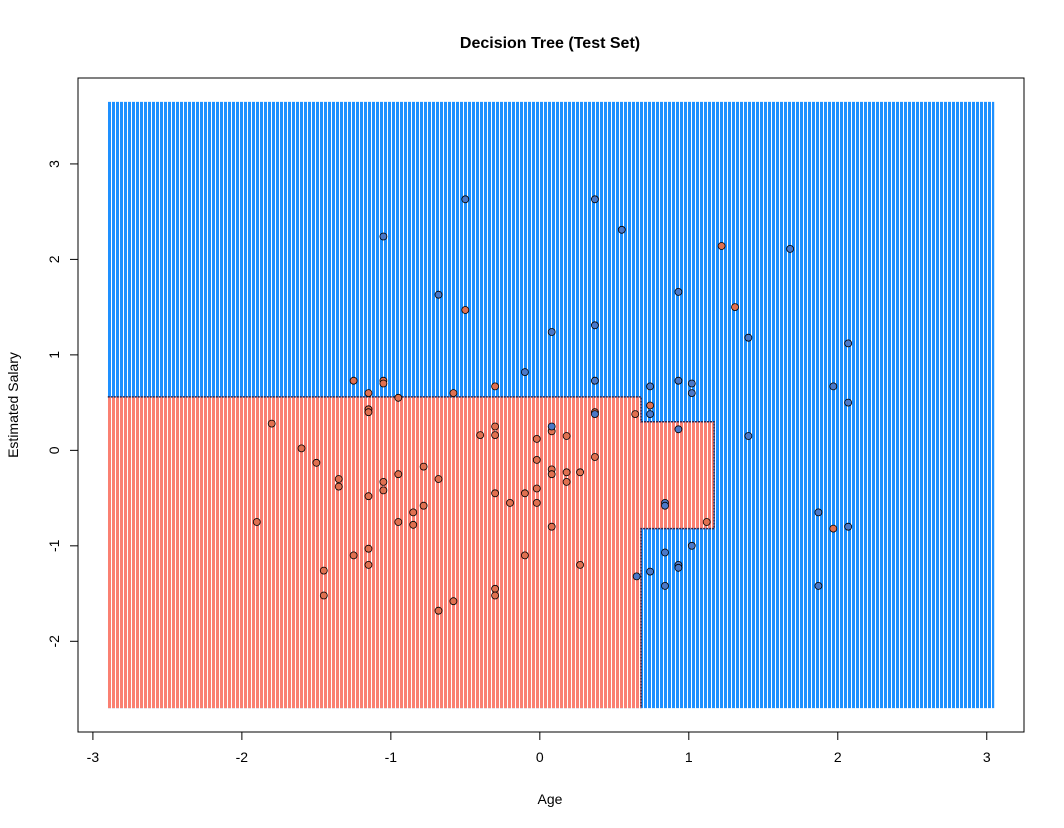 This screenshot has height=828, width=1064. I want to click on x-axis-title: Age, so click(550, 799).